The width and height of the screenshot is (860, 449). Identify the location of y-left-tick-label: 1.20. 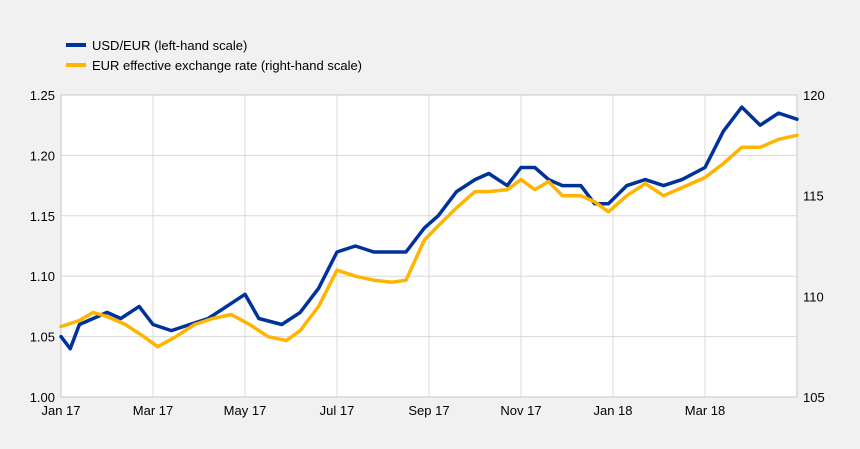
(42, 155).